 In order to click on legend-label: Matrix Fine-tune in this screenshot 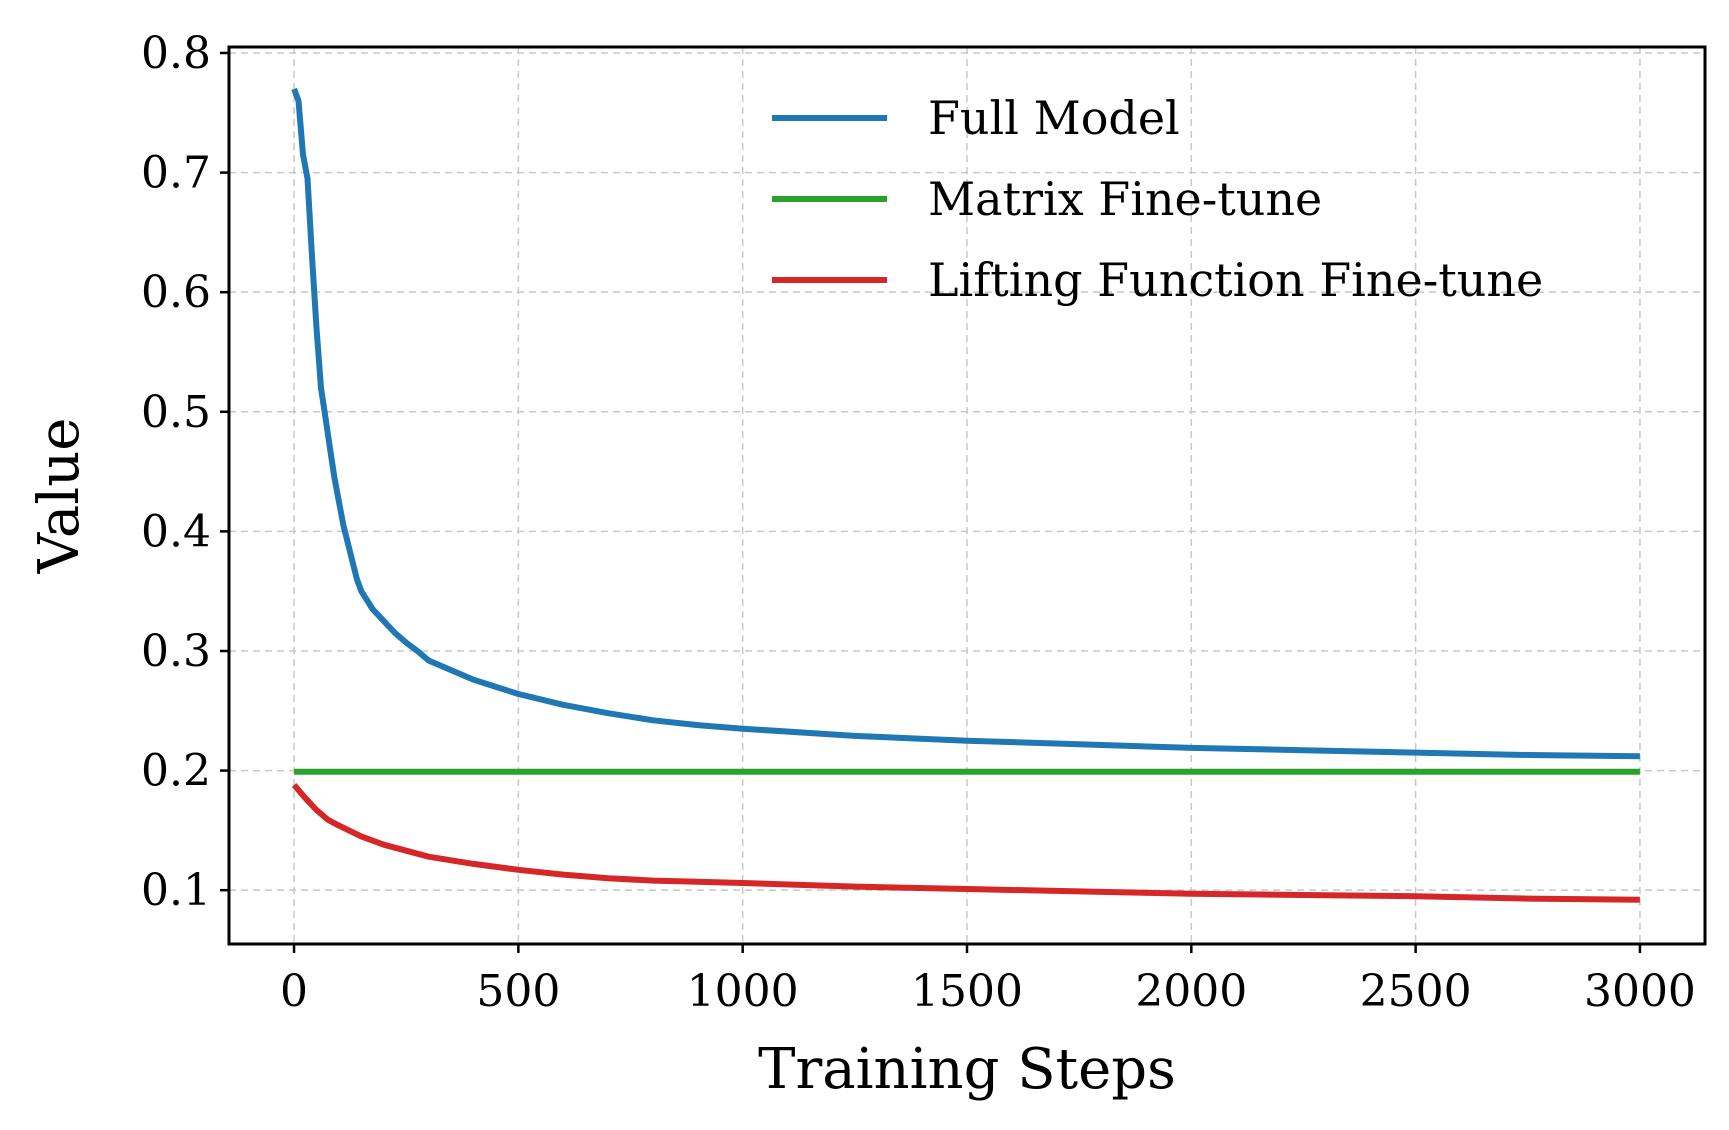, I will do `click(1125, 199)`.